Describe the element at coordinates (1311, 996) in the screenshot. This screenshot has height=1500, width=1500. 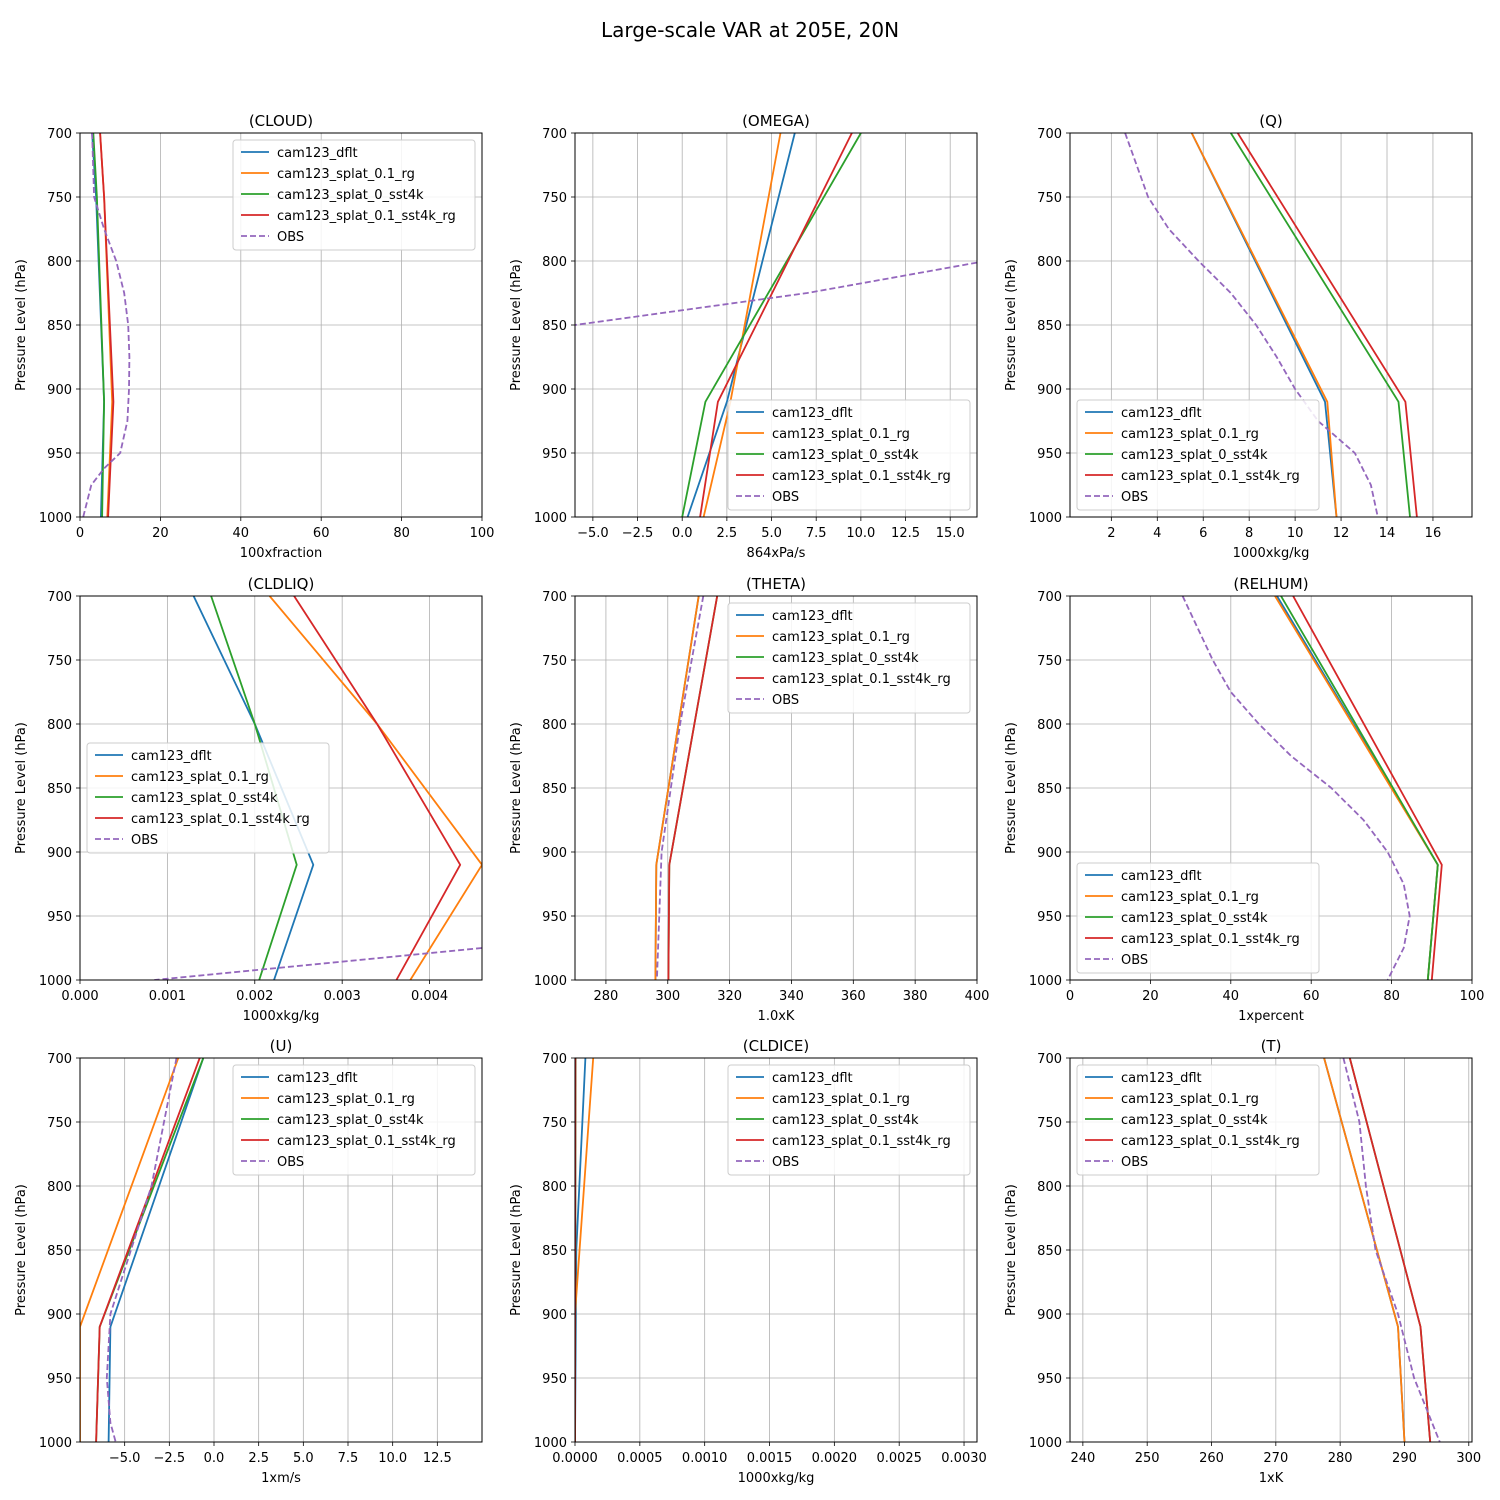
I see `x-tick-label: 60` at that location.